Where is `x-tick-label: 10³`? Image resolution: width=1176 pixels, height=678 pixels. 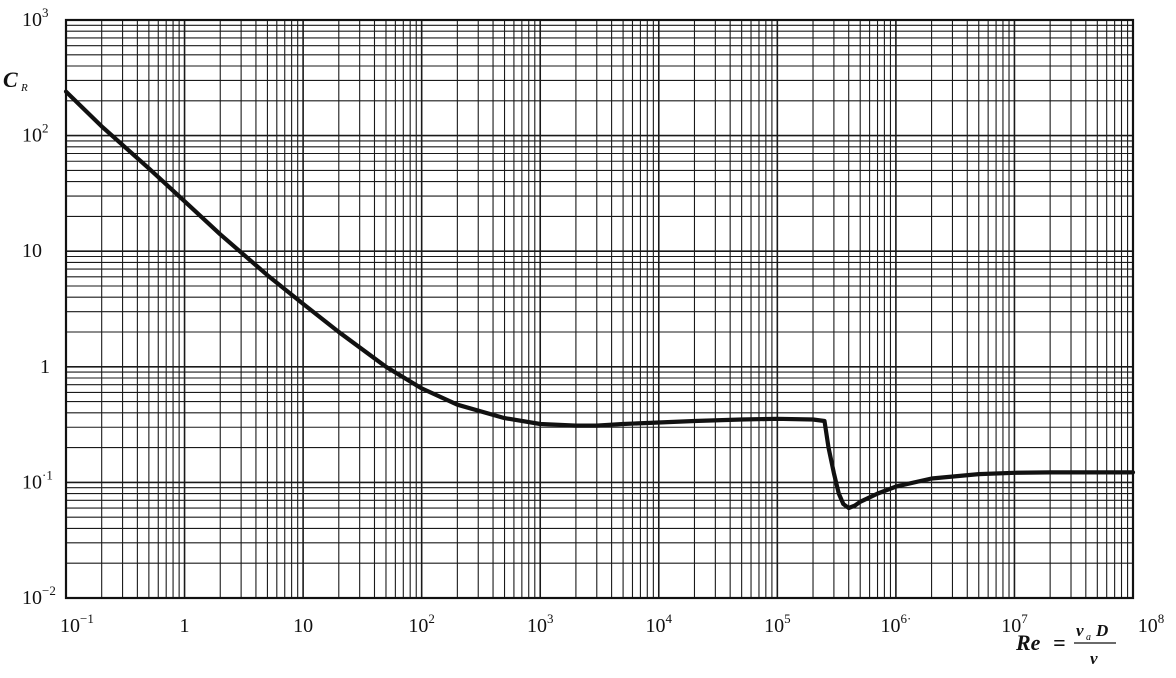 x-tick-label: 10³ is located at coordinates (540, 624).